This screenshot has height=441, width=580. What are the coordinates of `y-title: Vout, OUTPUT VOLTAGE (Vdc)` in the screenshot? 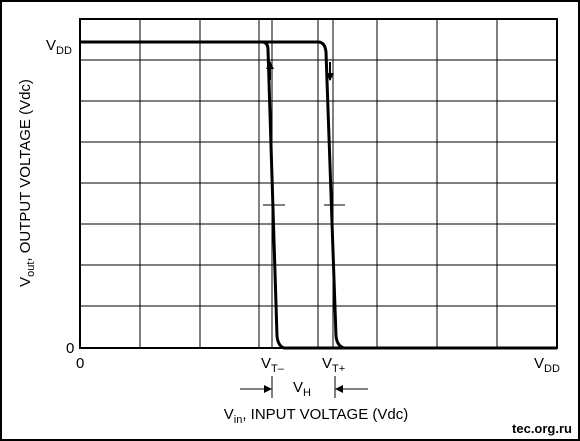 It's located at (27, 183).